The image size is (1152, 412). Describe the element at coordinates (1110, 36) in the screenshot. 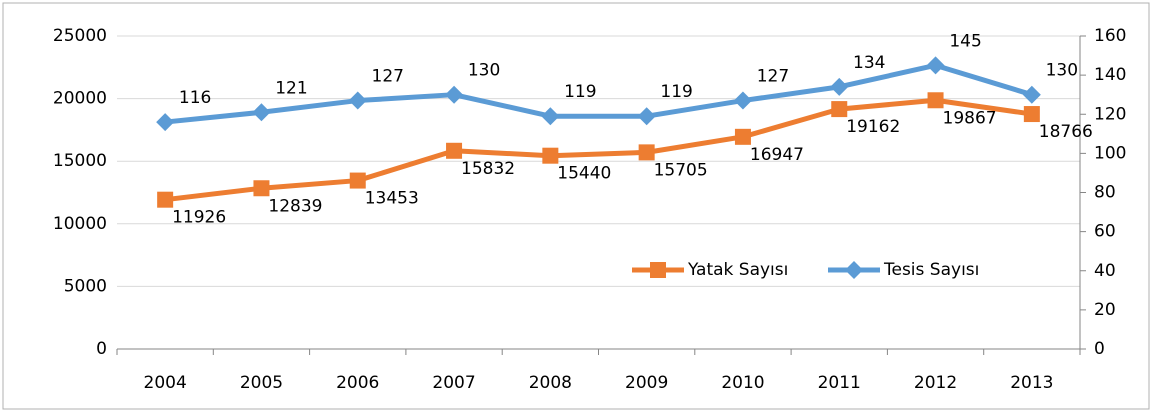

I see `y2-tick-label: 160` at that location.